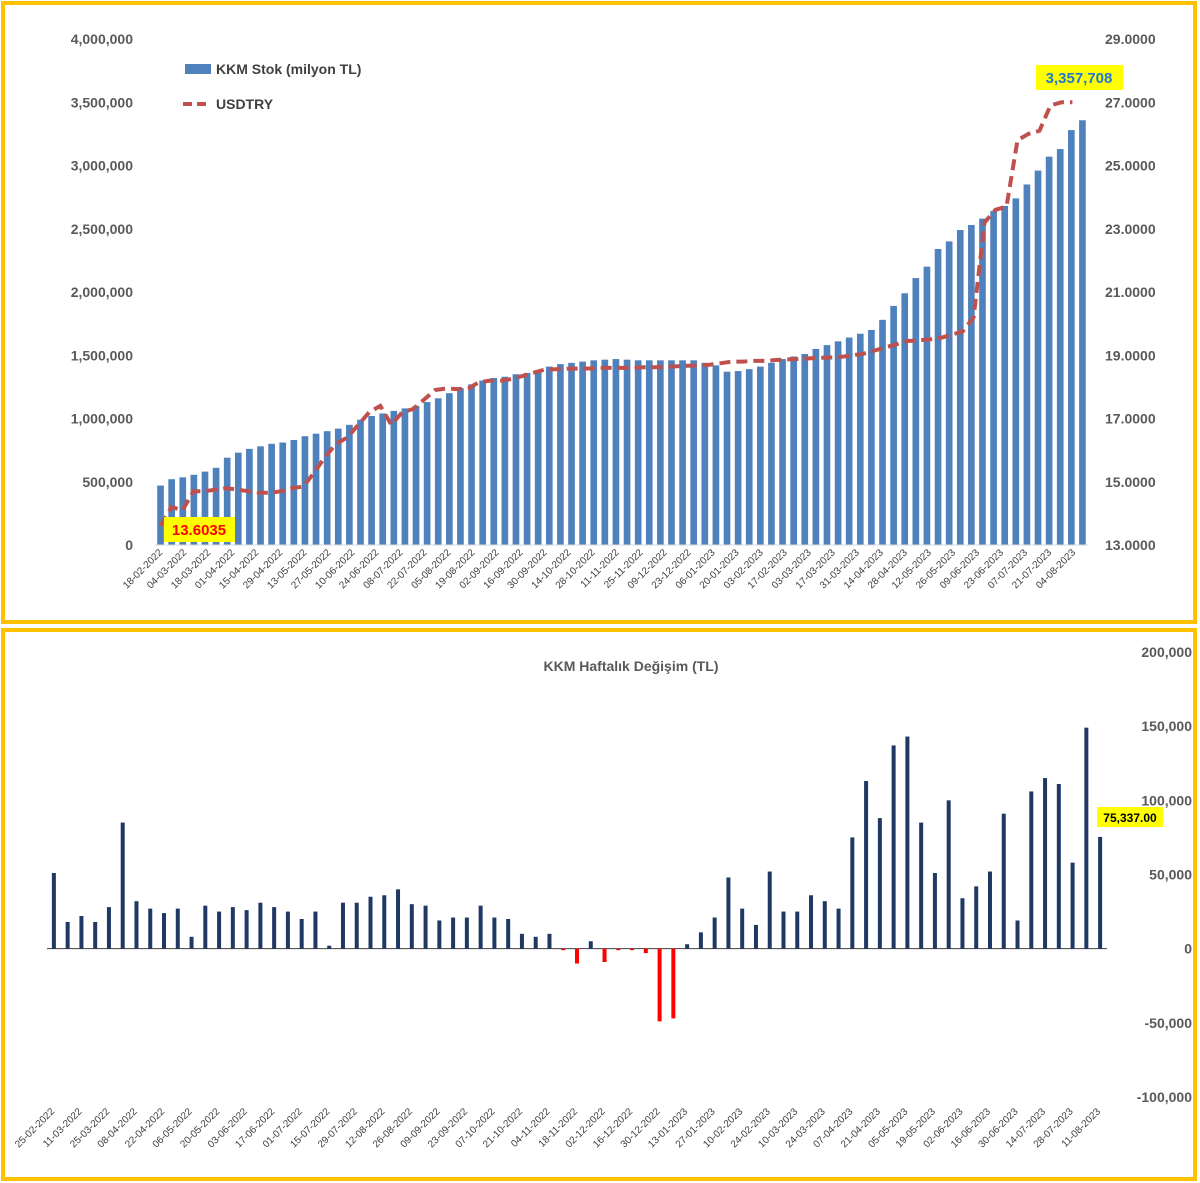 The height and width of the screenshot is (1183, 1200). I want to click on weekly-last-callout: 75,337.00, so click(1130, 817).